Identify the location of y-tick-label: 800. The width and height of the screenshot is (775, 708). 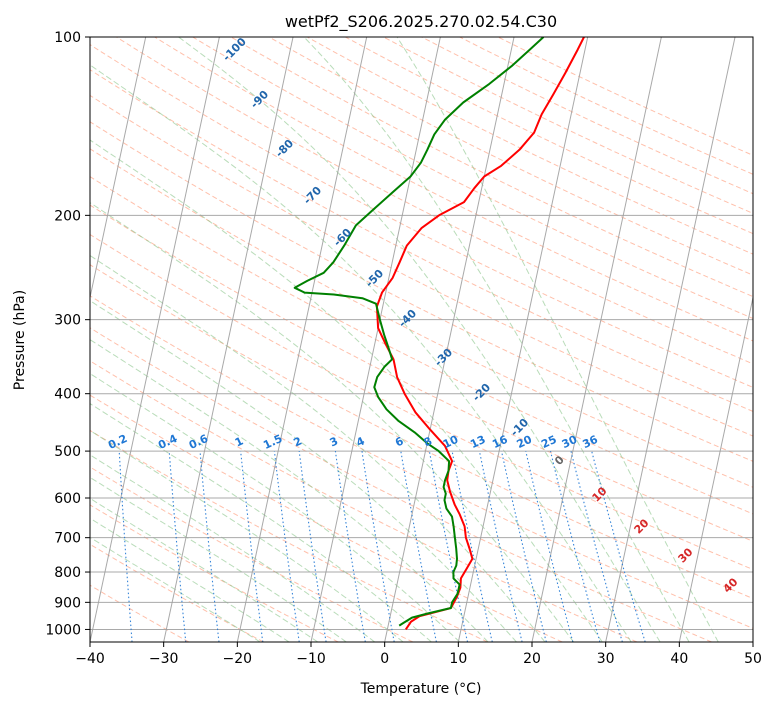
(67, 573).